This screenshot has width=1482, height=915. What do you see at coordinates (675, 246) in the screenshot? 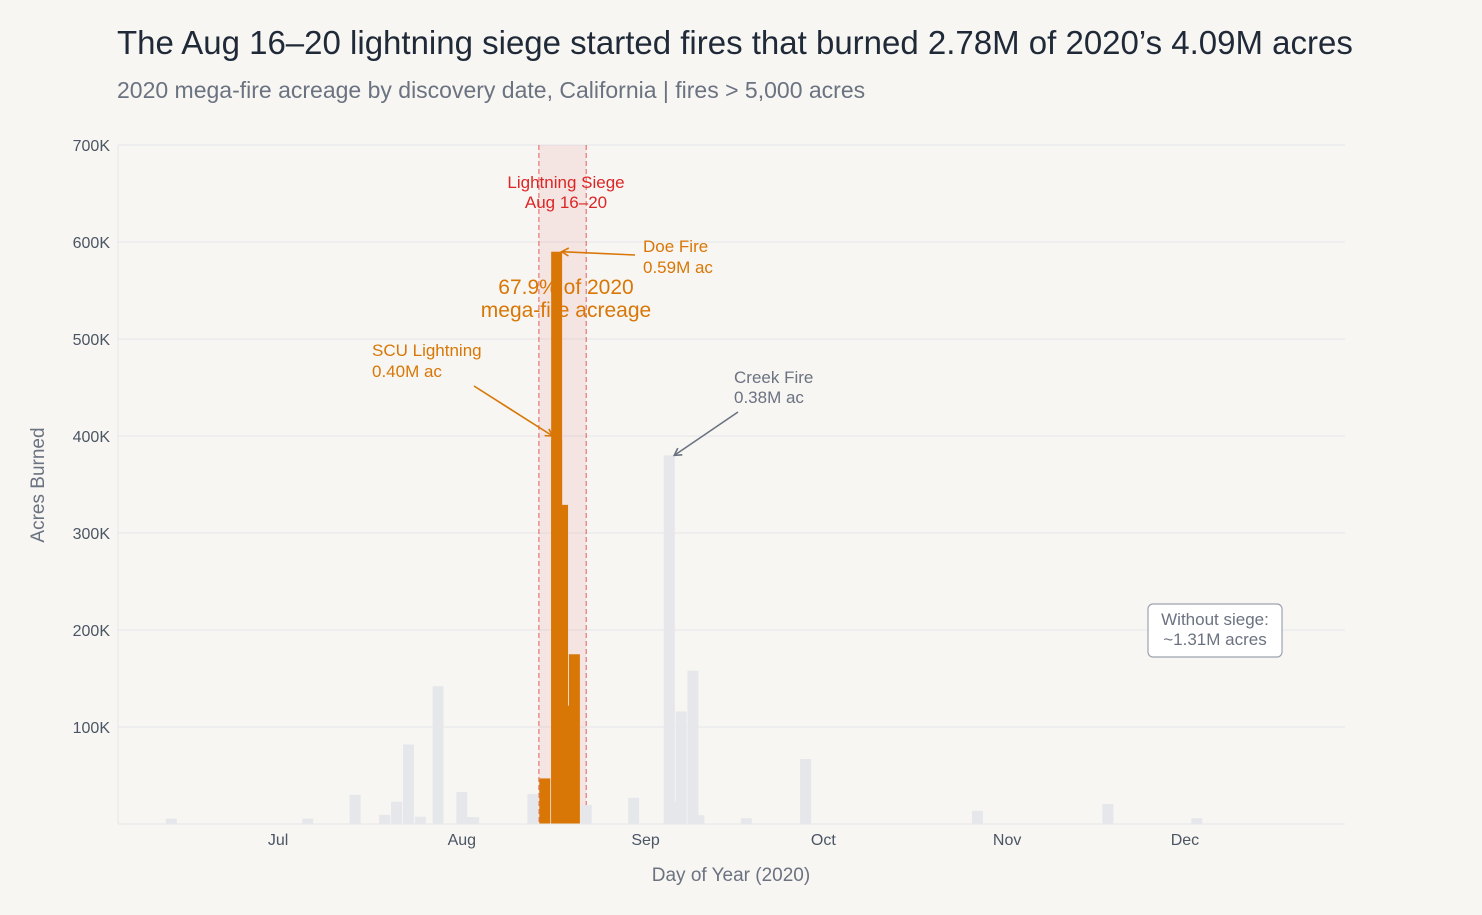
I see `doe-label-line1: Doe Fire` at bounding box center [675, 246].